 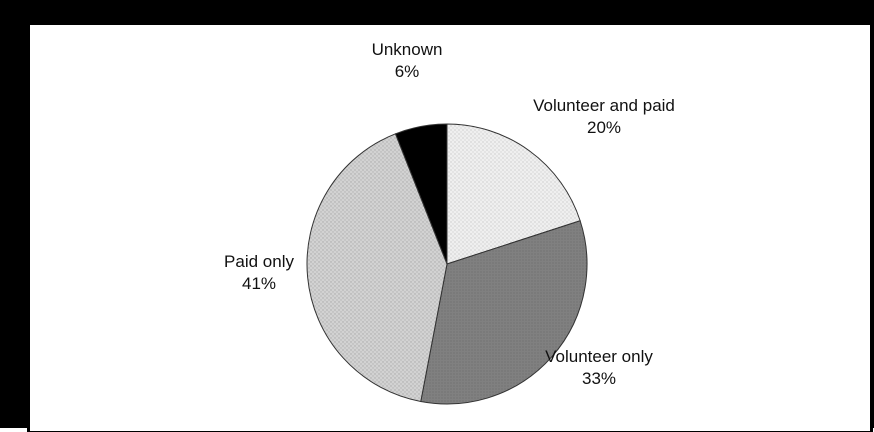 I want to click on slice-percent-volunteer-and-paid: 20%, so click(x=604, y=127).